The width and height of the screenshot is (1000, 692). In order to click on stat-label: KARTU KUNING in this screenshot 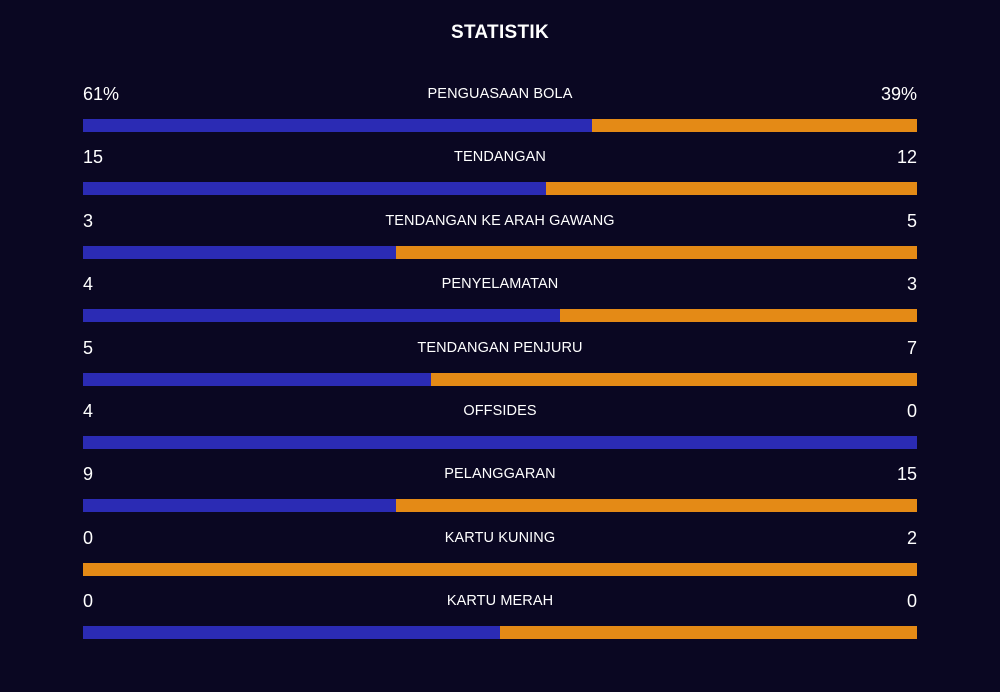, I will do `click(500, 537)`.